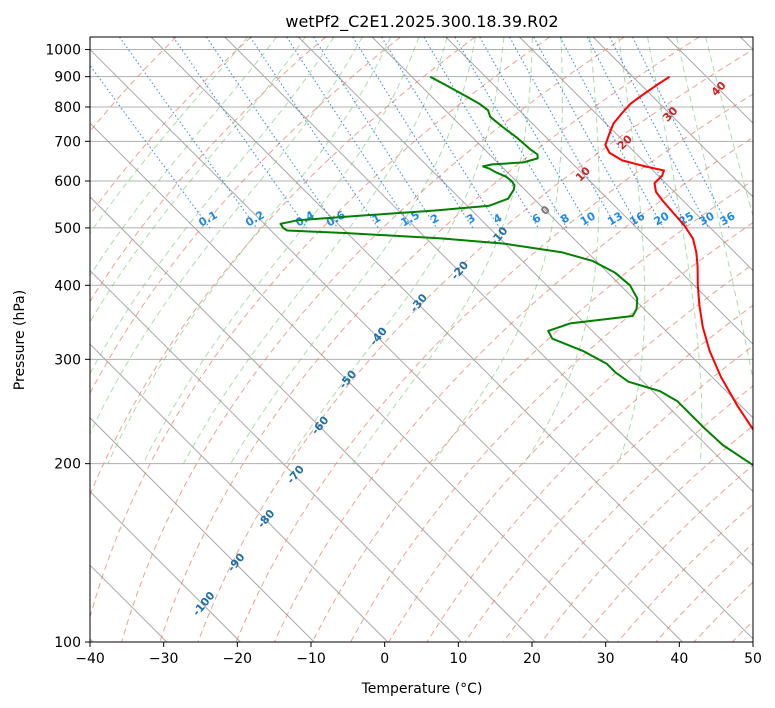 The image size is (775, 708). I want to click on x-tick-label: 0, so click(384, 659).